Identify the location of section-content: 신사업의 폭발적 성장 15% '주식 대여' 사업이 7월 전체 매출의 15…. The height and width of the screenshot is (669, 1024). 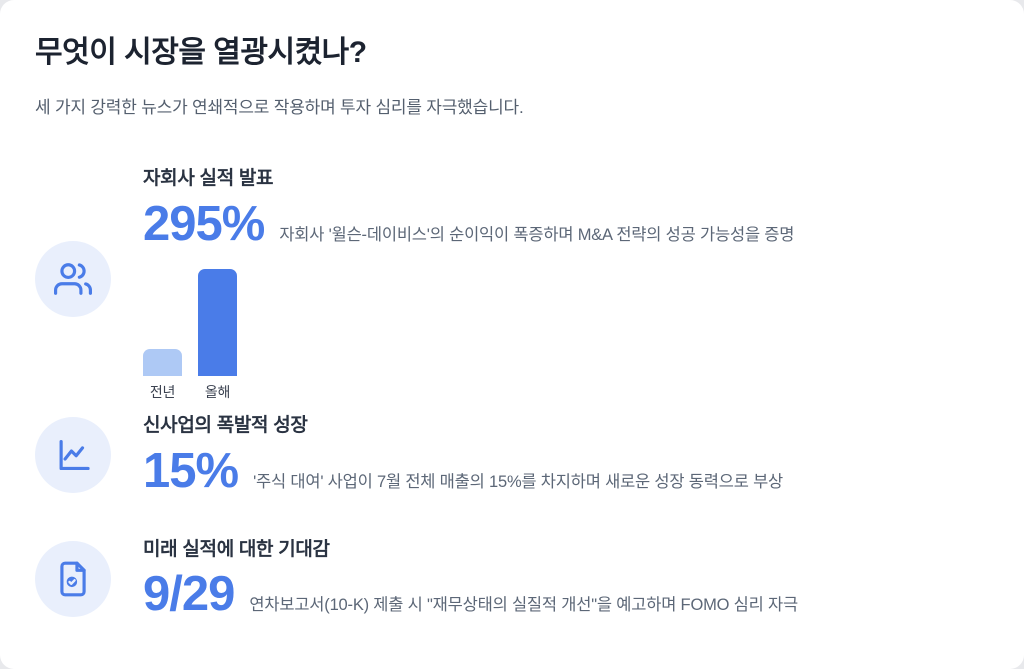
(463, 455).